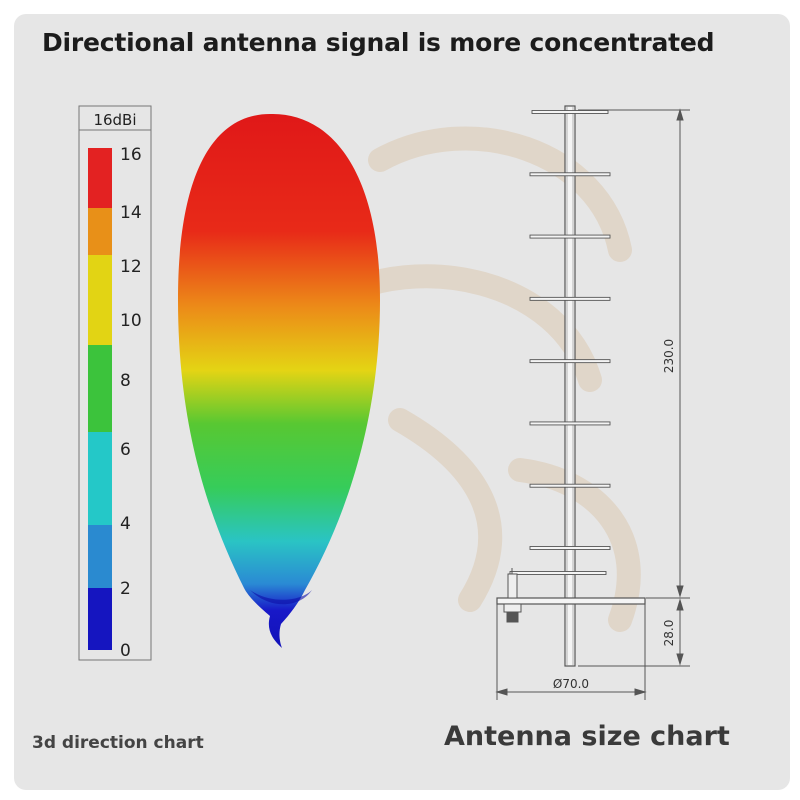 The width and height of the screenshot is (800, 800). I want to click on scale-unit-label: 16dBi, so click(114, 120).